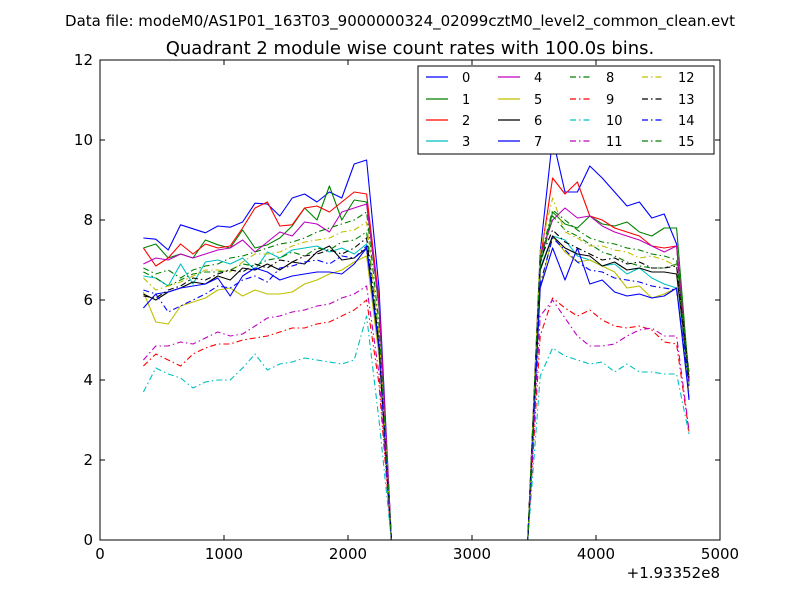  What do you see at coordinates (538, 142) in the screenshot?
I see `legend-label-7: 7` at bounding box center [538, 142].